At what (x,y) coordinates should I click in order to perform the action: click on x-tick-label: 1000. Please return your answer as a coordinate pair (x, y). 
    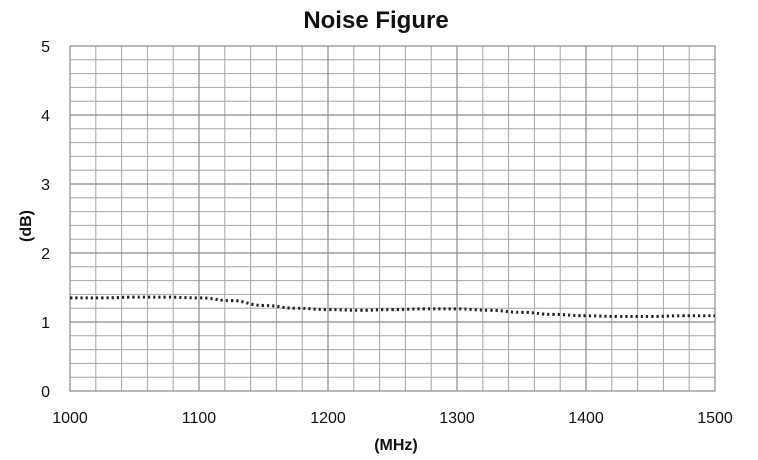
    Looking at the image, I should click on (70, 418).